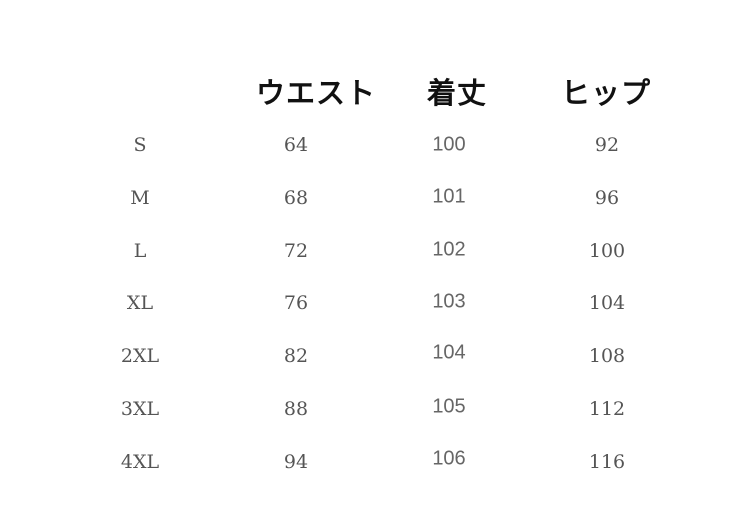 This screenshot has width=750, height=514. Describe the element at coordinates (607, 356) in the screenshot. I see `cell-hip: 108` at that location.